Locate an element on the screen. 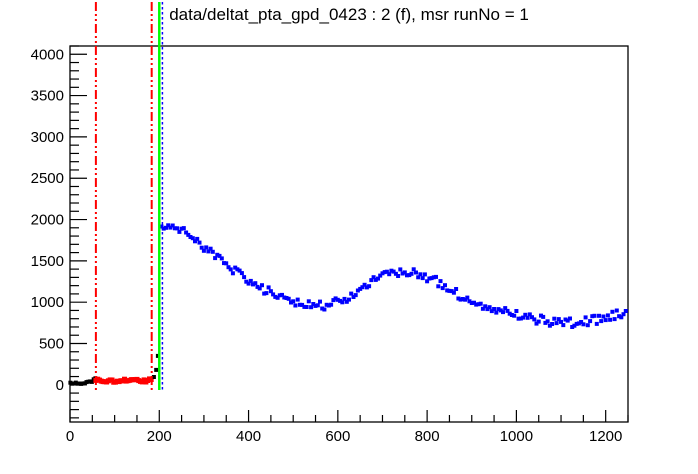 The width and height of the screenshot is (698, 474). y-axis-tick-label: 2000 is located at coordinates (47, 220).